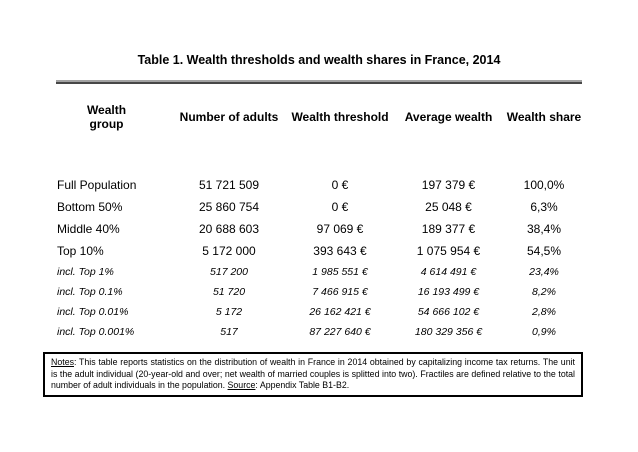 The height and width of the screenshot is (452, 638). I want to click on table-row: Bottom 50% 25 860 754 0 € 25 048 € 6,3%, so click(313, 207).